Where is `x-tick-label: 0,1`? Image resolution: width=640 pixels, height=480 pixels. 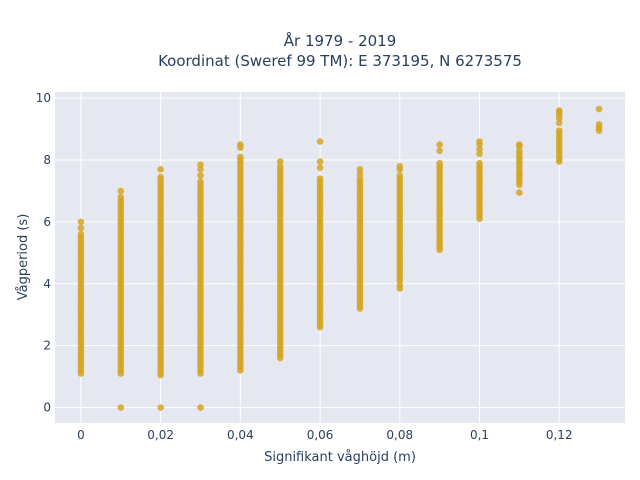 x-tick-label: 0,1 is located at coordinates (479, 435).